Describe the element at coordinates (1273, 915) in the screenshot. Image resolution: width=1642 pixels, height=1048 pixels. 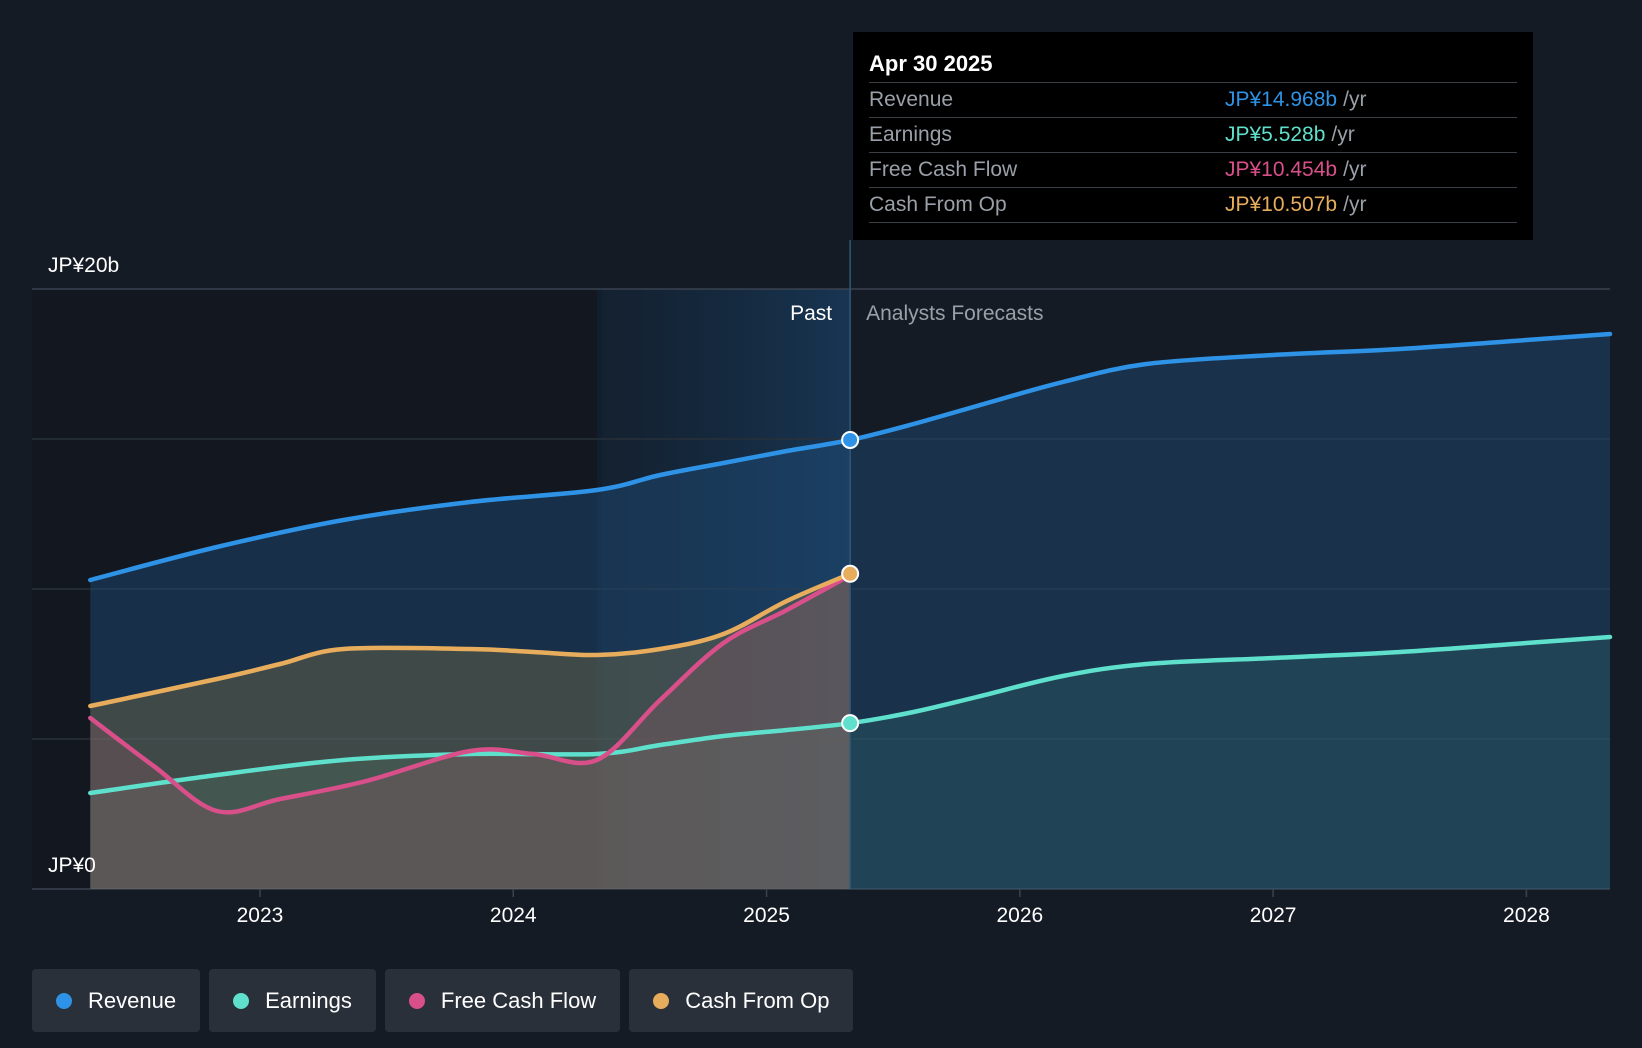
I see `x-tick-label: 2027` at that location.